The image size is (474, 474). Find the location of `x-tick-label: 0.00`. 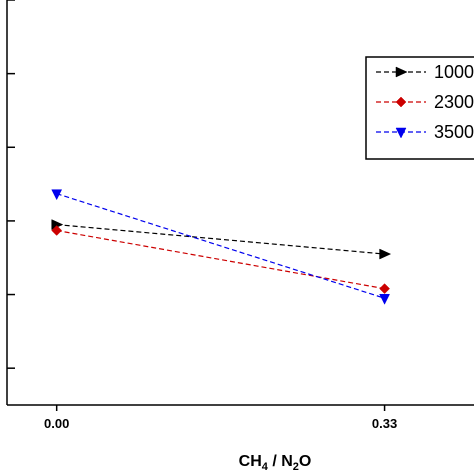

x-tick-label: 0.00 is located at coordinates (56, 423).